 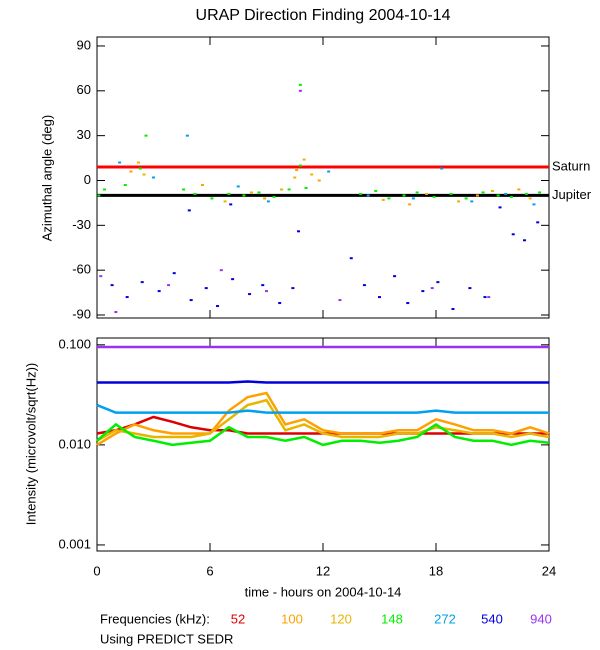 What do you see at coordinates (436, 570) in the screenshot?
I see `x-tick-label: 18` at bounding box center [436, 570].